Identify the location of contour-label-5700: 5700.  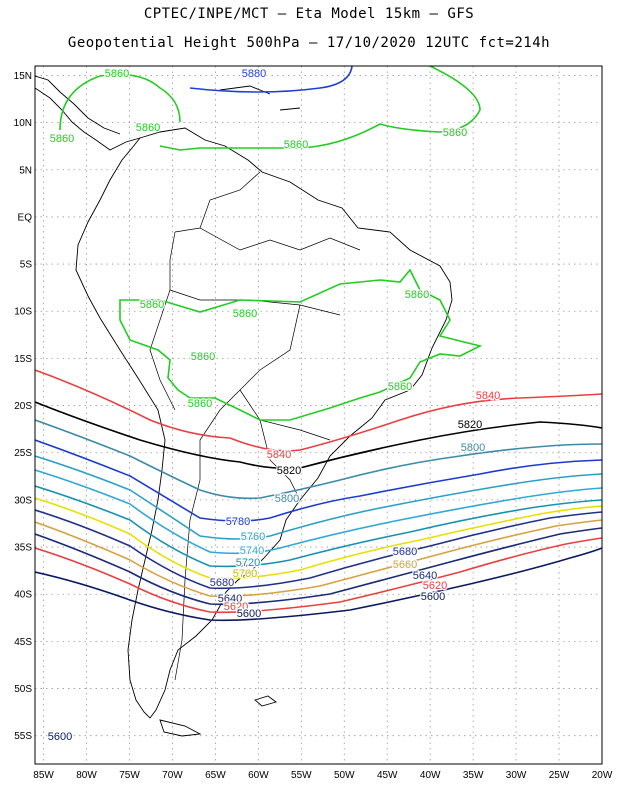
(245, 574).